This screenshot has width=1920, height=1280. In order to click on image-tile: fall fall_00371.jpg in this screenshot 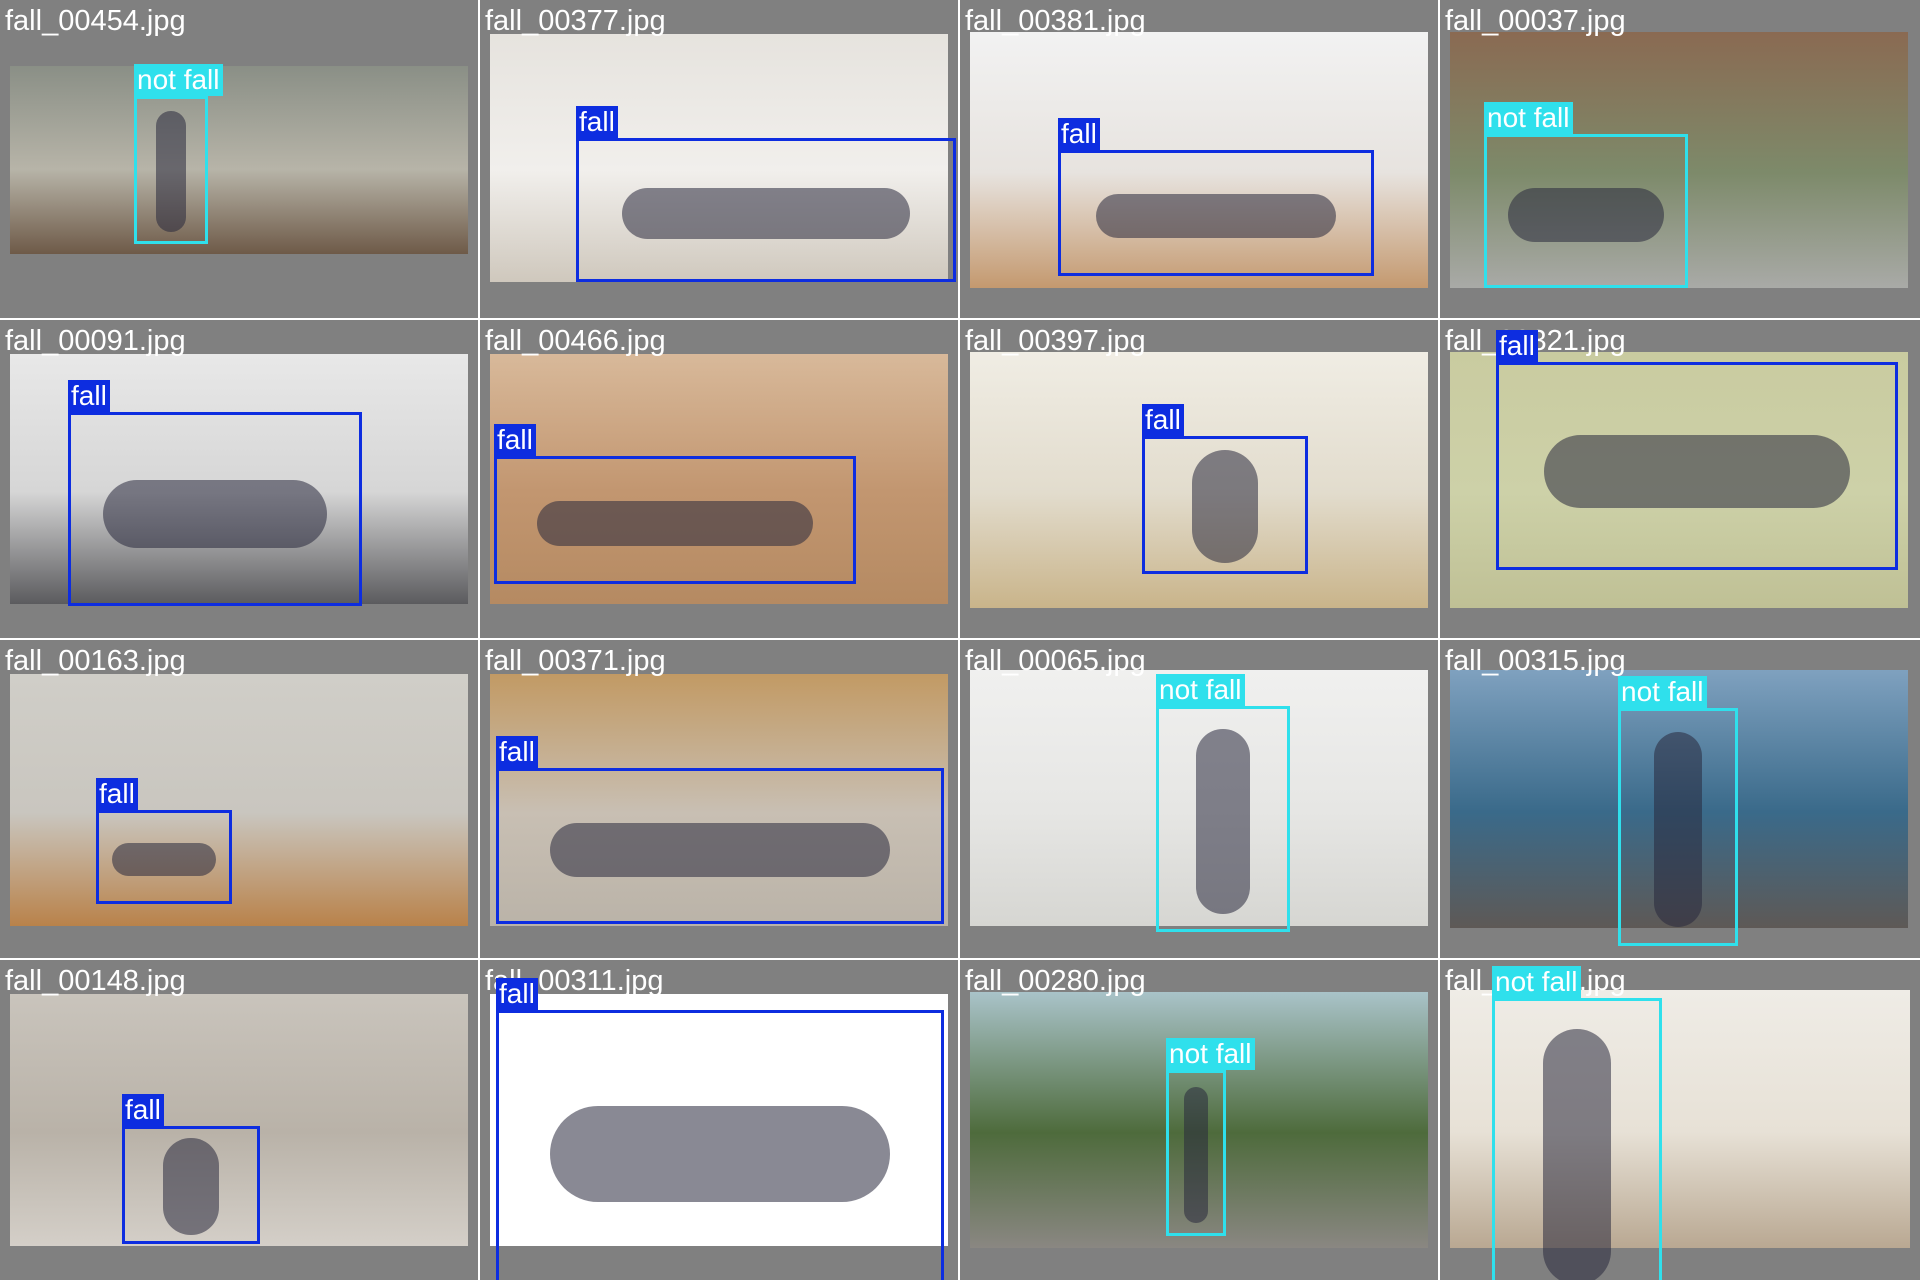, I will do `click(719, 799)`.